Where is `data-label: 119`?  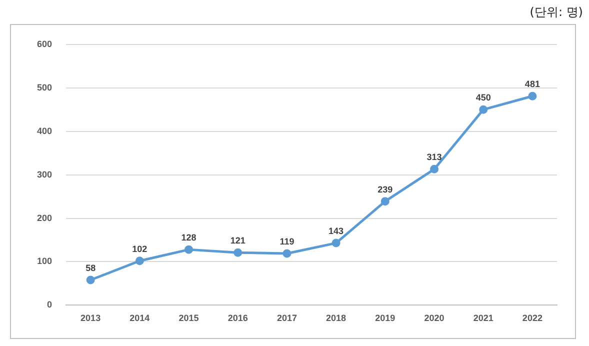 data-label: 119 is located at coordinates (287, 241).